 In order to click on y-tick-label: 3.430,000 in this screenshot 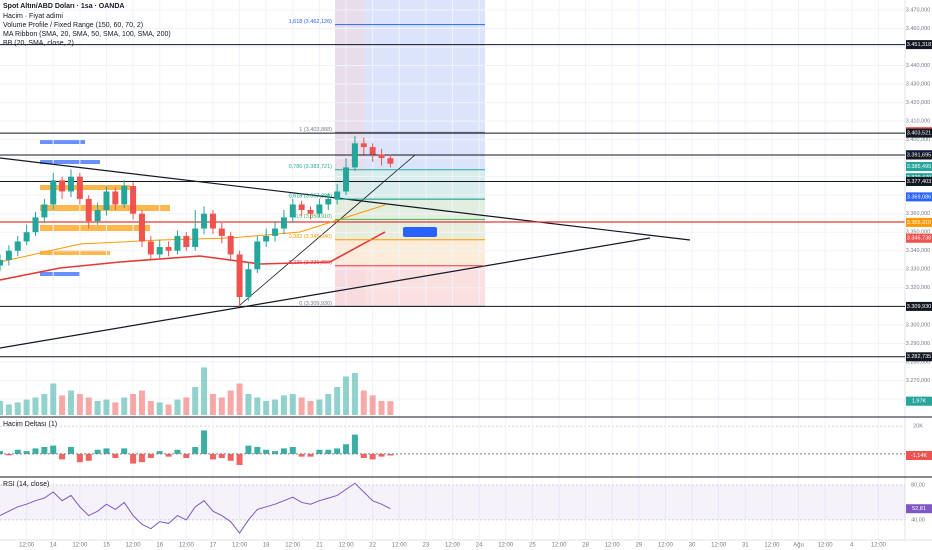, I will do `click(918, 85)`.